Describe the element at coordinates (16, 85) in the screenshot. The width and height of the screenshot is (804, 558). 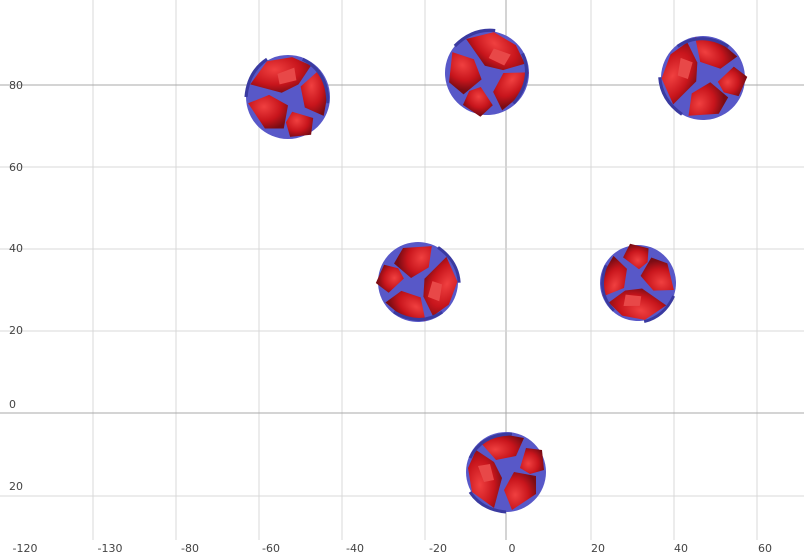
I see `y-axis-label: 80` at that location.